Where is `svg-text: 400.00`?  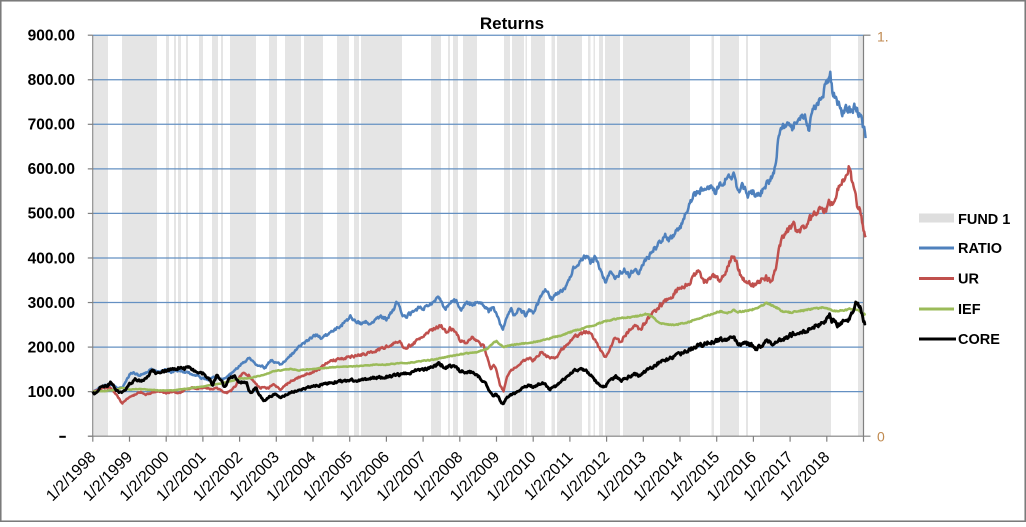 svg-text: 400.00 is located at coordinates (51, 258).